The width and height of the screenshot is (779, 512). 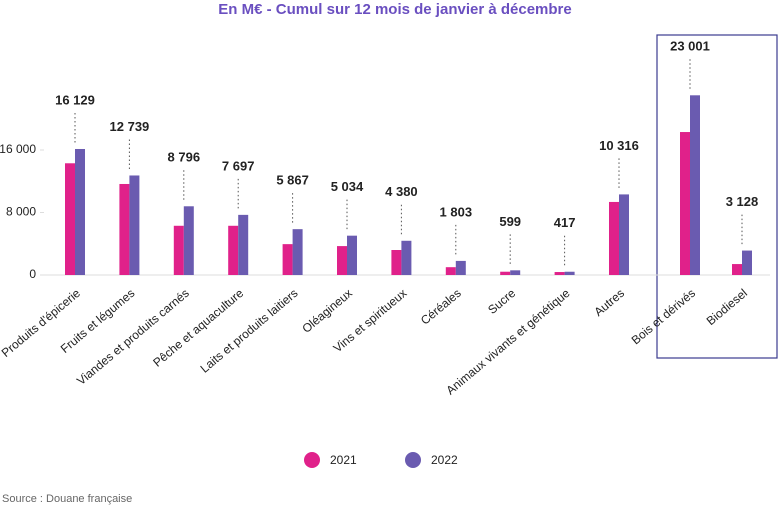 What do you see at coordinates (609, 302) in the screenshot?
I see `x-tick-label: Autres` at bounding box center [609, 302].